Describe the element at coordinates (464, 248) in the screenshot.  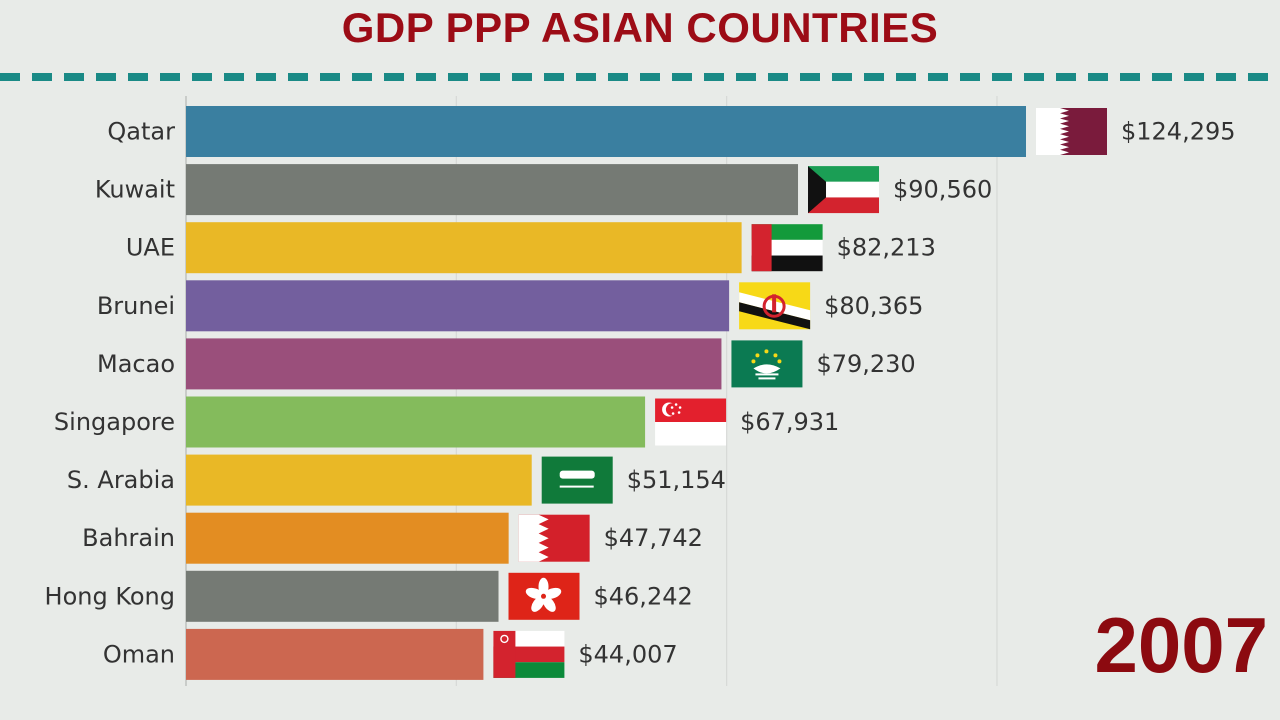
I see `bar-uae` at that location.